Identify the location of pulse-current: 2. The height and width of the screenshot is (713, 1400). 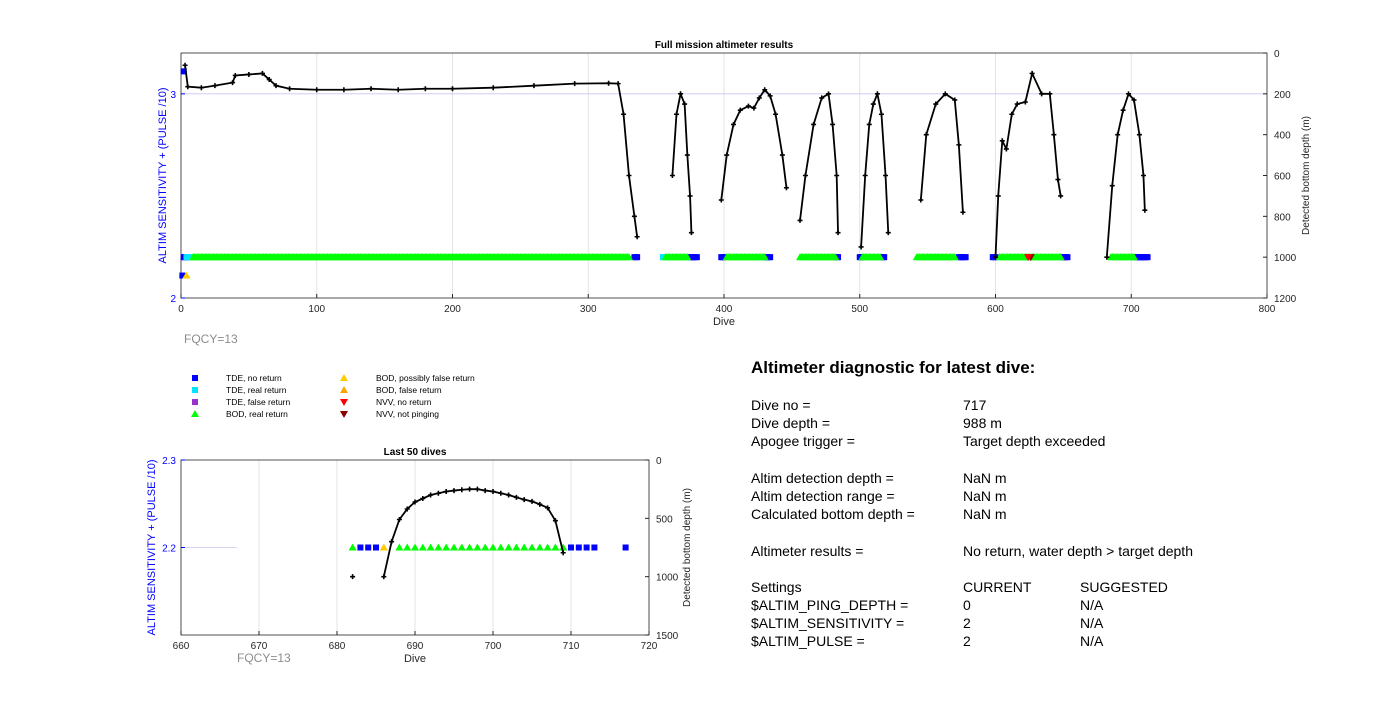
(967, 641).